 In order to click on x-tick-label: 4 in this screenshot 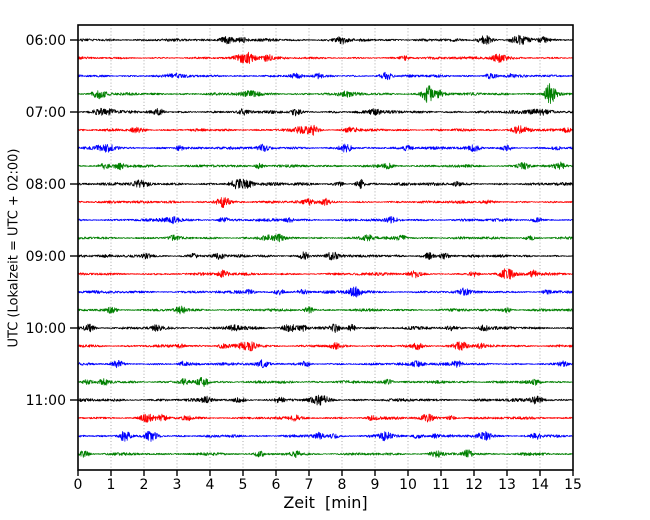, I will do `click(210, 485)`.